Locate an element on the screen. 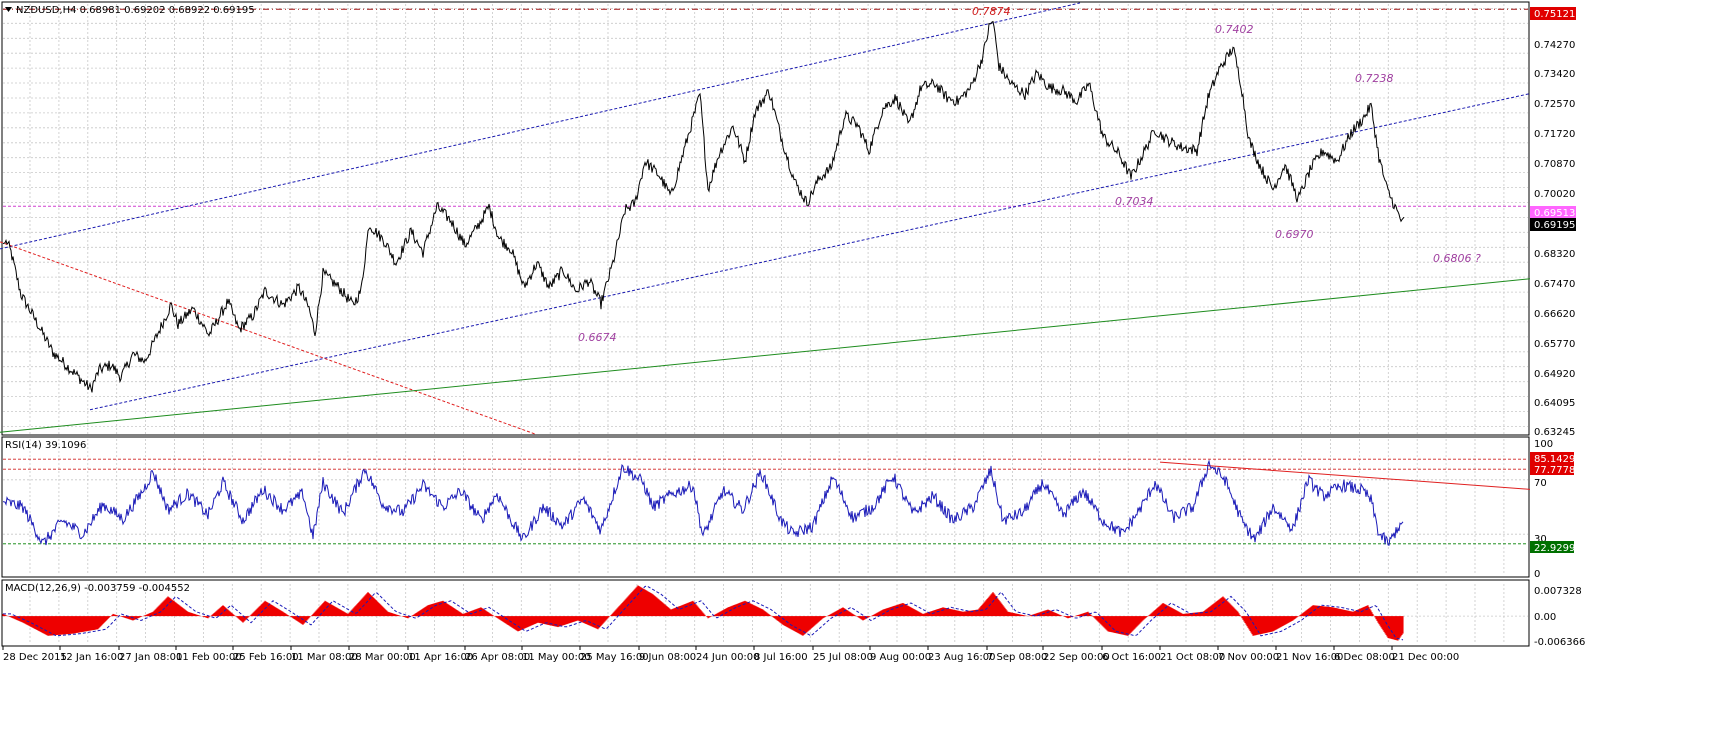  time-label: 28 Mar 00:00 is located at coordinates (382, 657).